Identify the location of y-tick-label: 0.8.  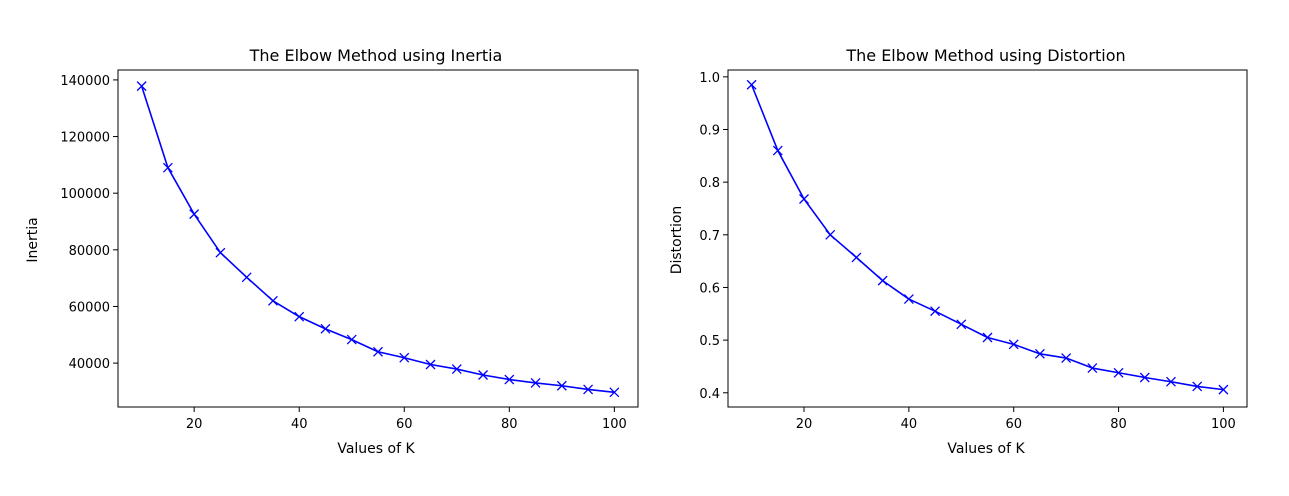
(709, 183).